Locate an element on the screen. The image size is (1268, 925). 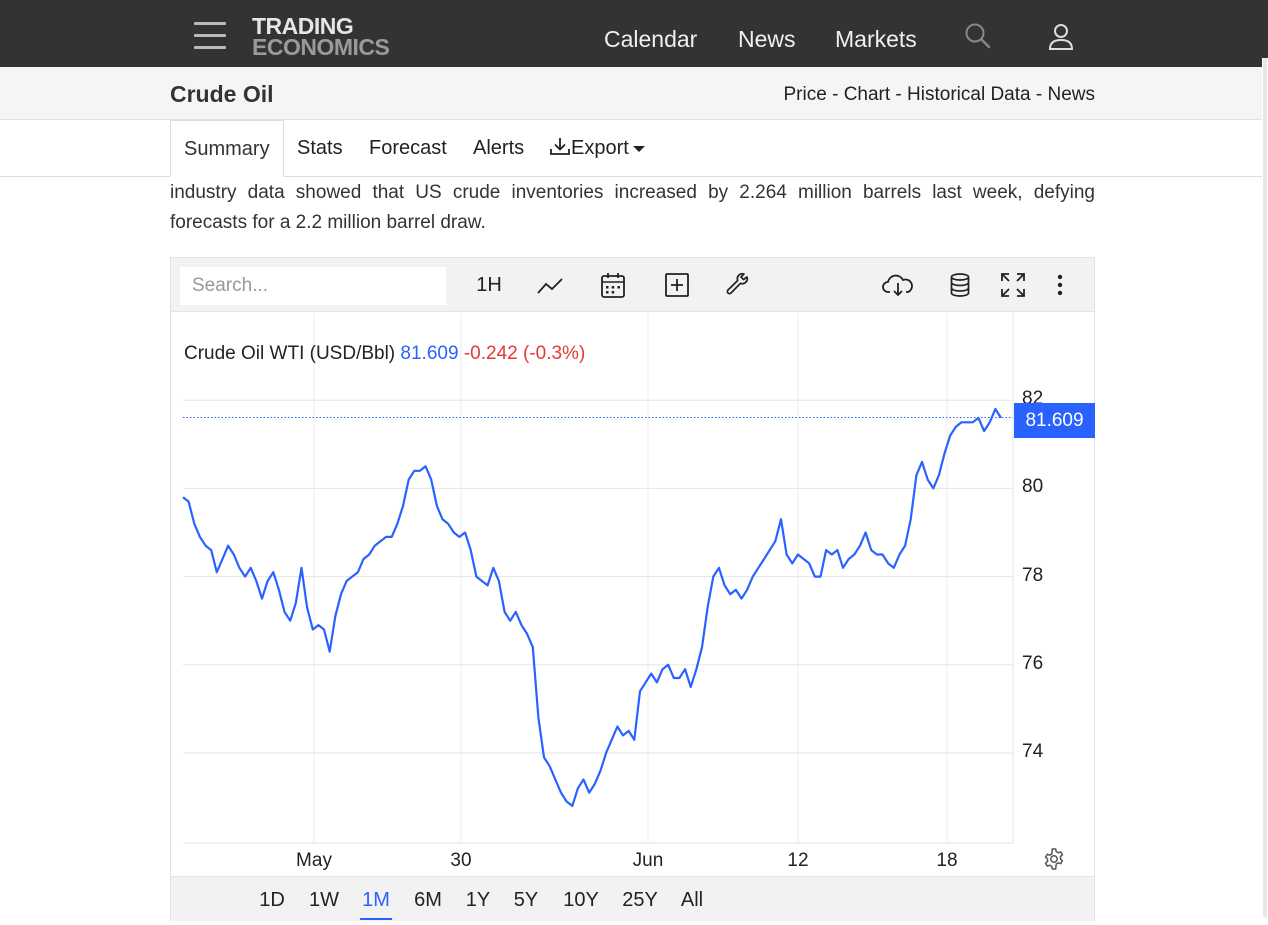
tab-stats: Stats is located at coordinates (320, 148).